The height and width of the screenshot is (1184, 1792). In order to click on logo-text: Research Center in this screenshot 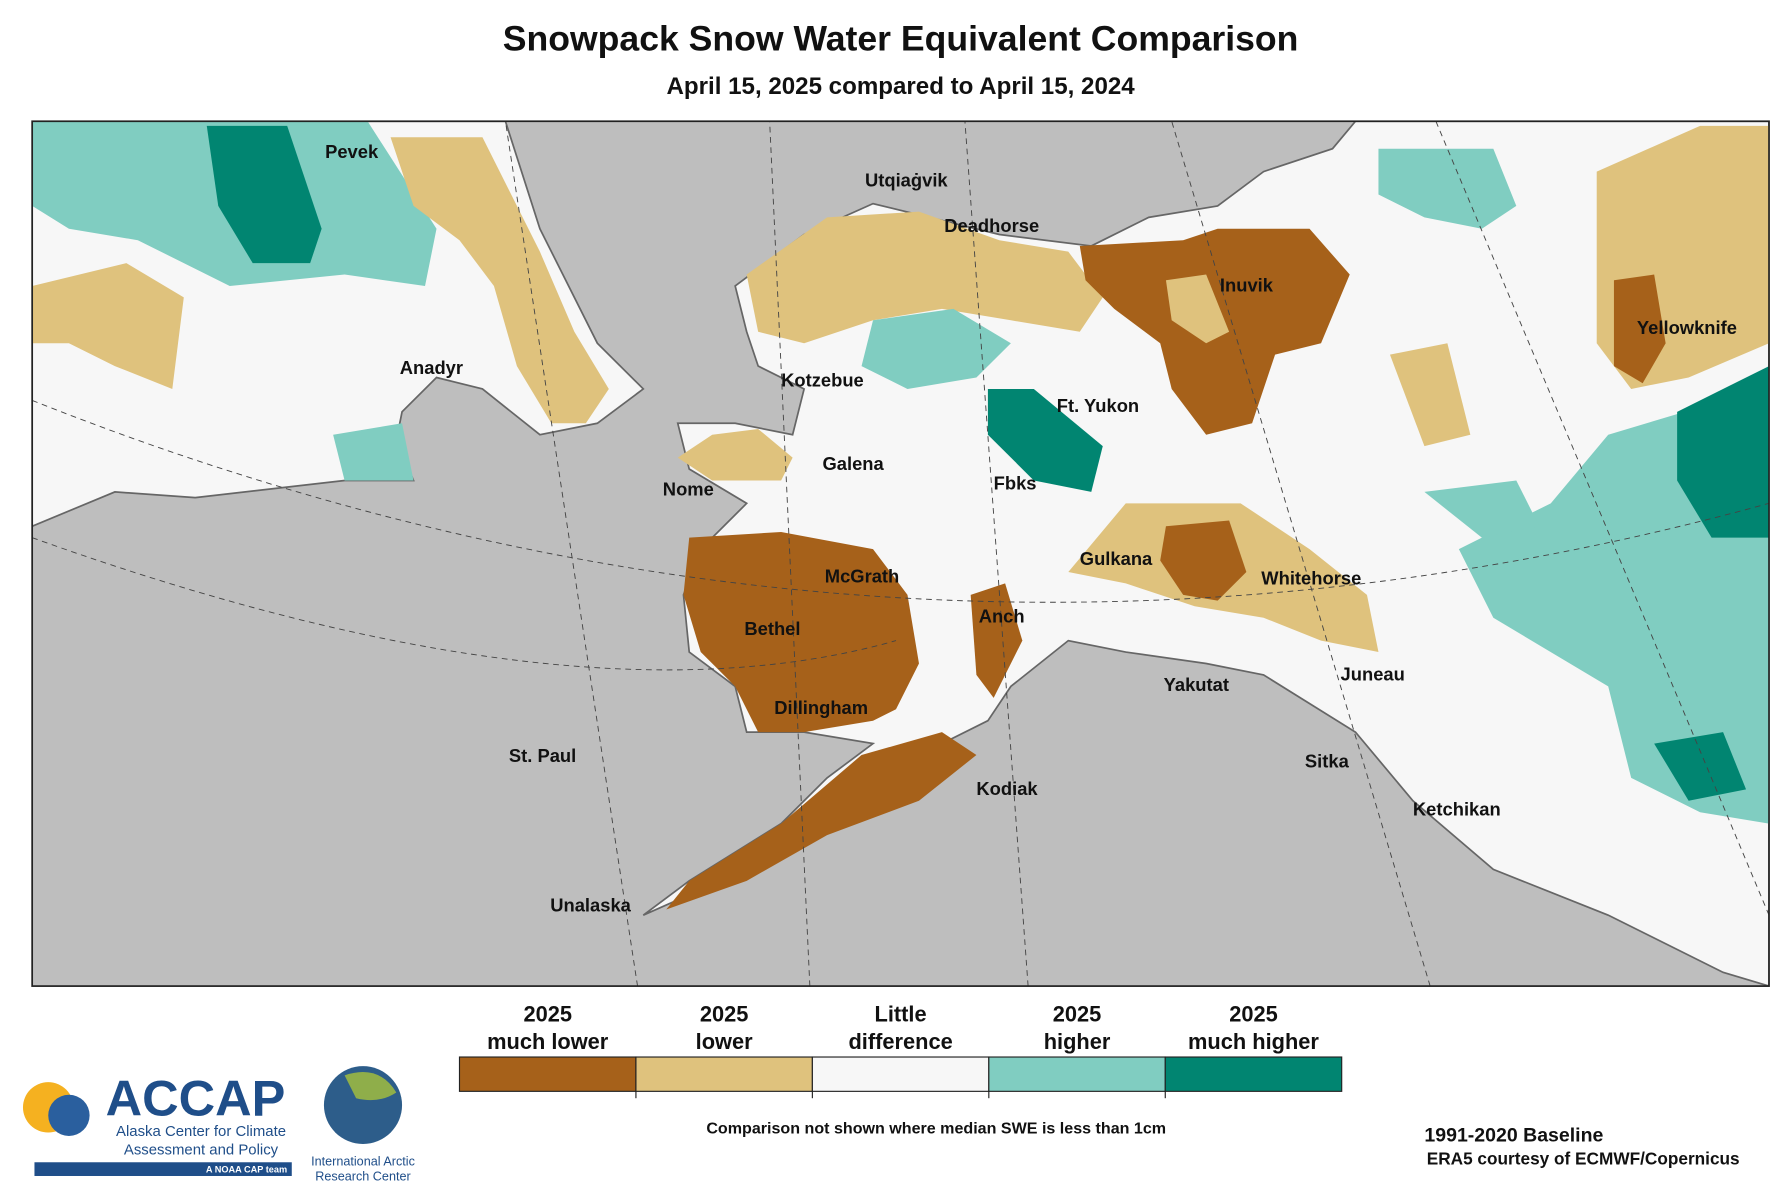, I will do `click(362, 1177)`.